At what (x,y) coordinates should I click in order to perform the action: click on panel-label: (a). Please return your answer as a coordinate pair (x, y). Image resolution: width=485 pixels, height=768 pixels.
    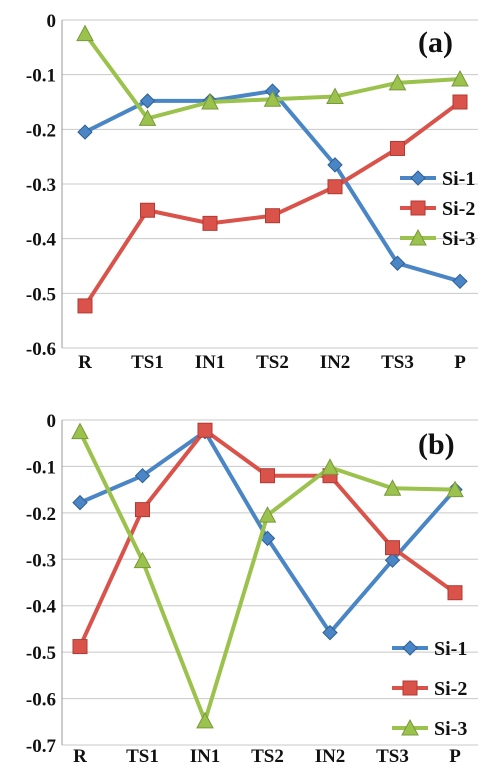
    Looking at the image, I should click on (435, 42).